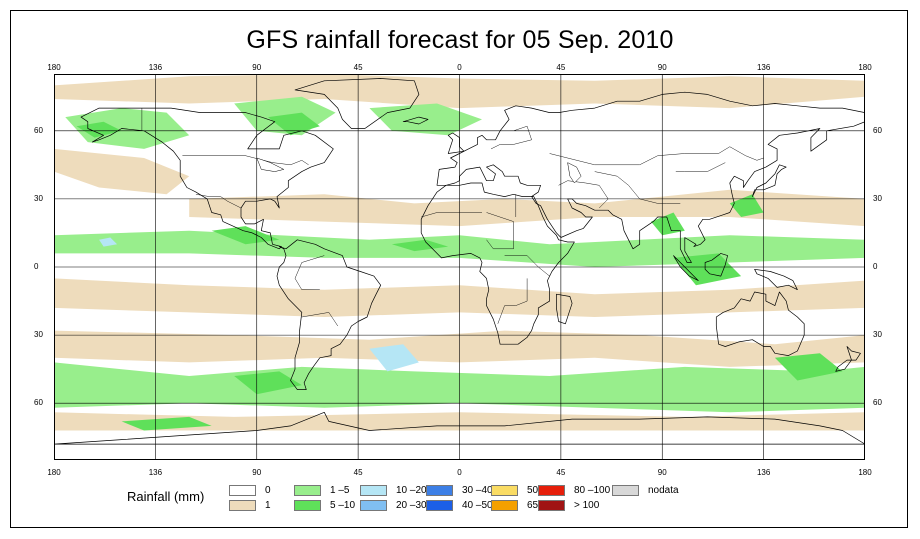  I want to click on lat-tick-right-0: 60, so click(877, 130).